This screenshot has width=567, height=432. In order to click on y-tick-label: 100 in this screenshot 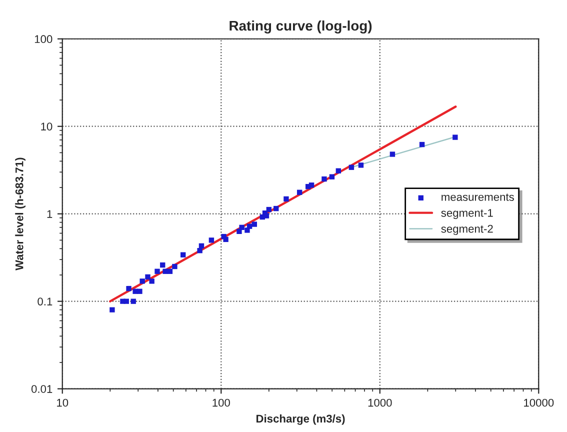, I will do `click(43, 39)`.